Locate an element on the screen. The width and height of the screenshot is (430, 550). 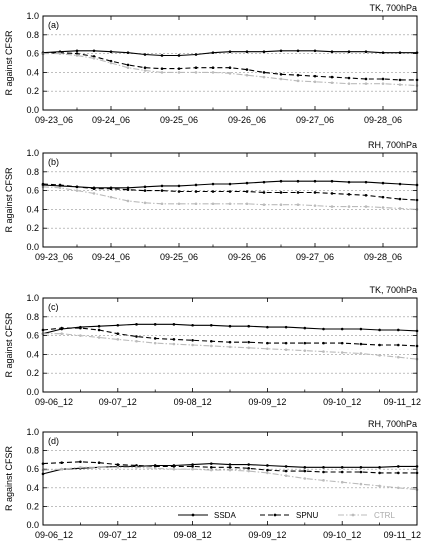
y-axis-label: R against CFSR is located at coordinates (9, 478).